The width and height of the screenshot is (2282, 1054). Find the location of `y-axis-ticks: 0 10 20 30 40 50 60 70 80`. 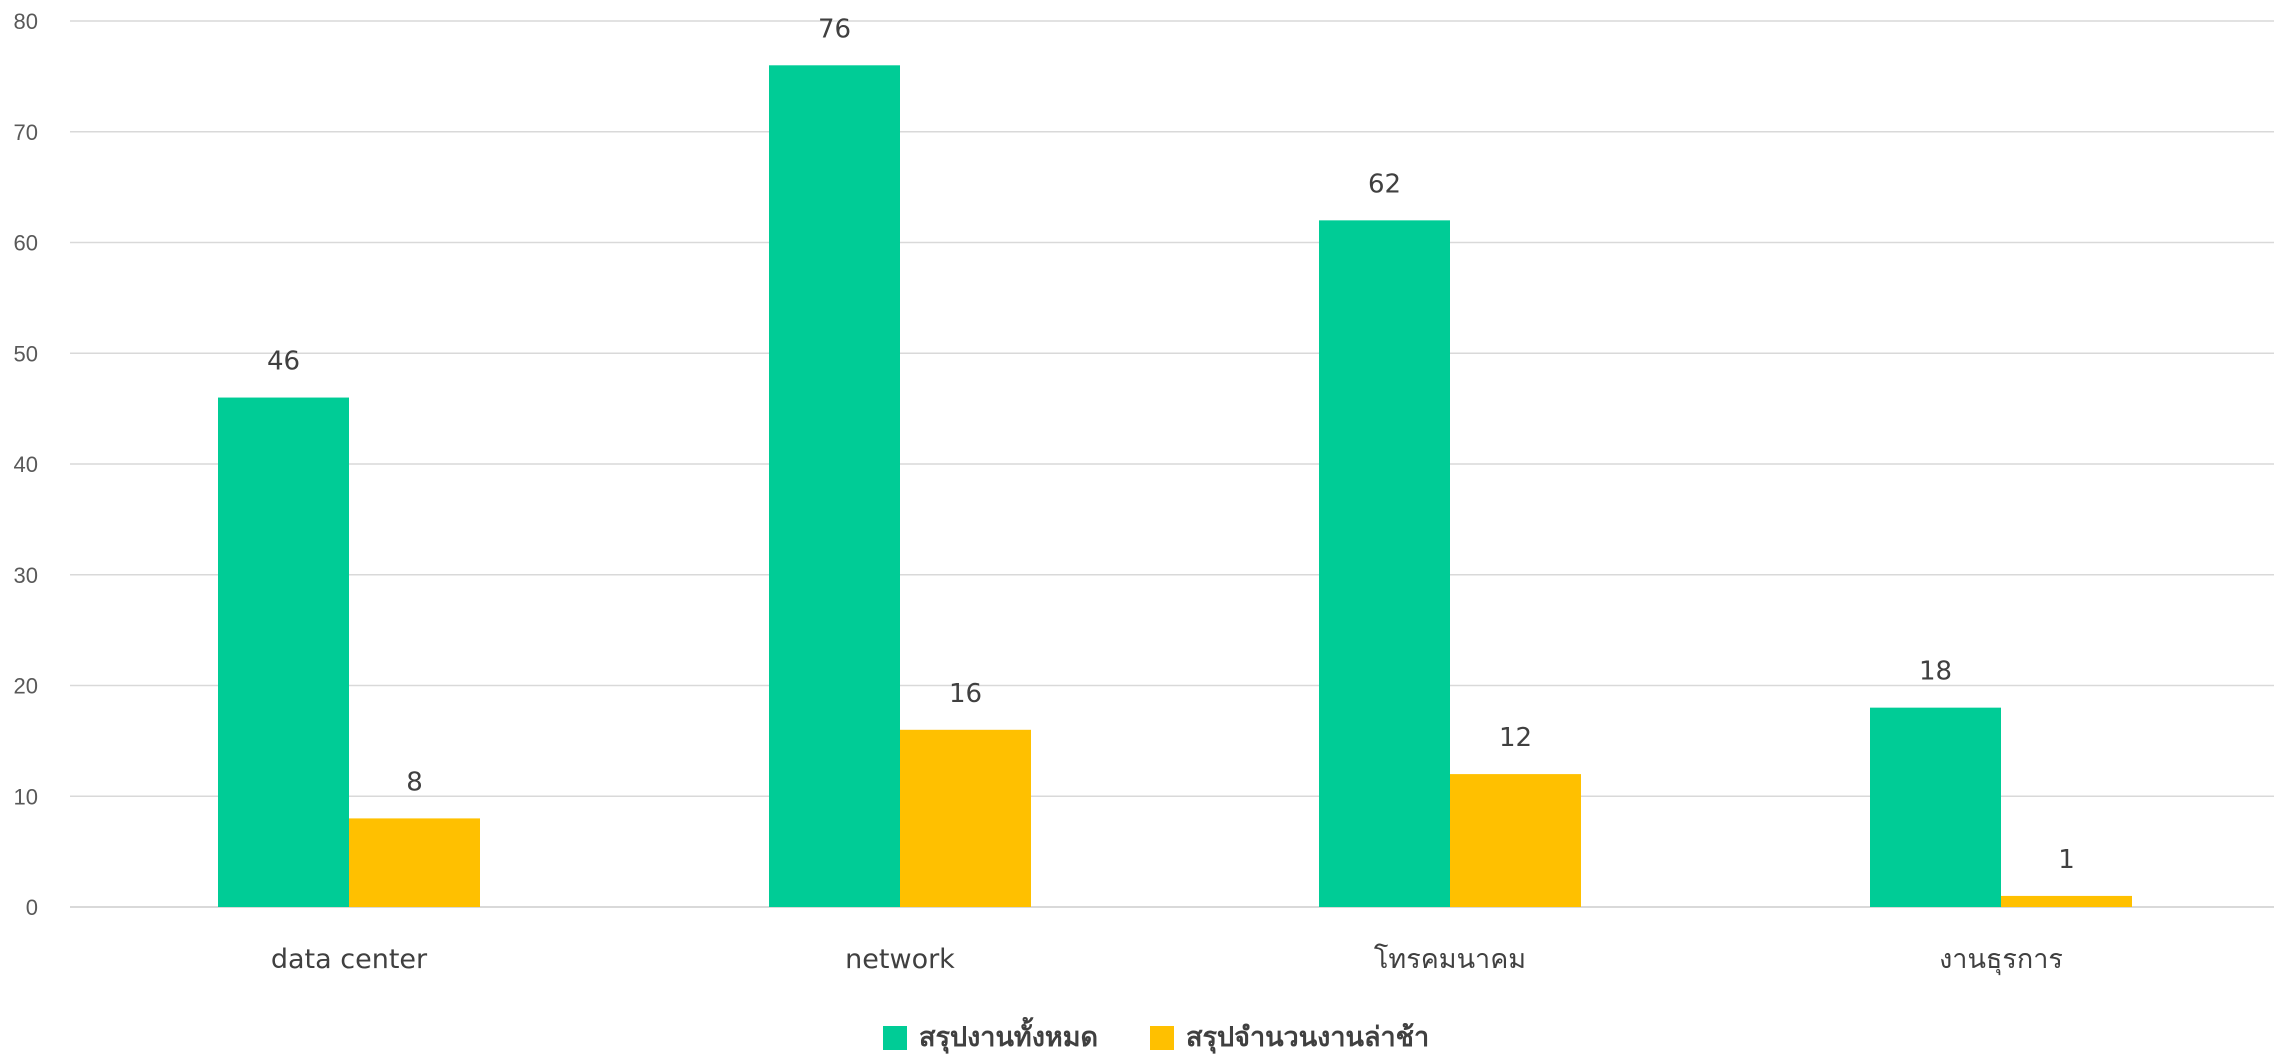

y-axis-ticks: 0 10 20 30 40 50 60 70 80 is located at coordinates (26, 464).